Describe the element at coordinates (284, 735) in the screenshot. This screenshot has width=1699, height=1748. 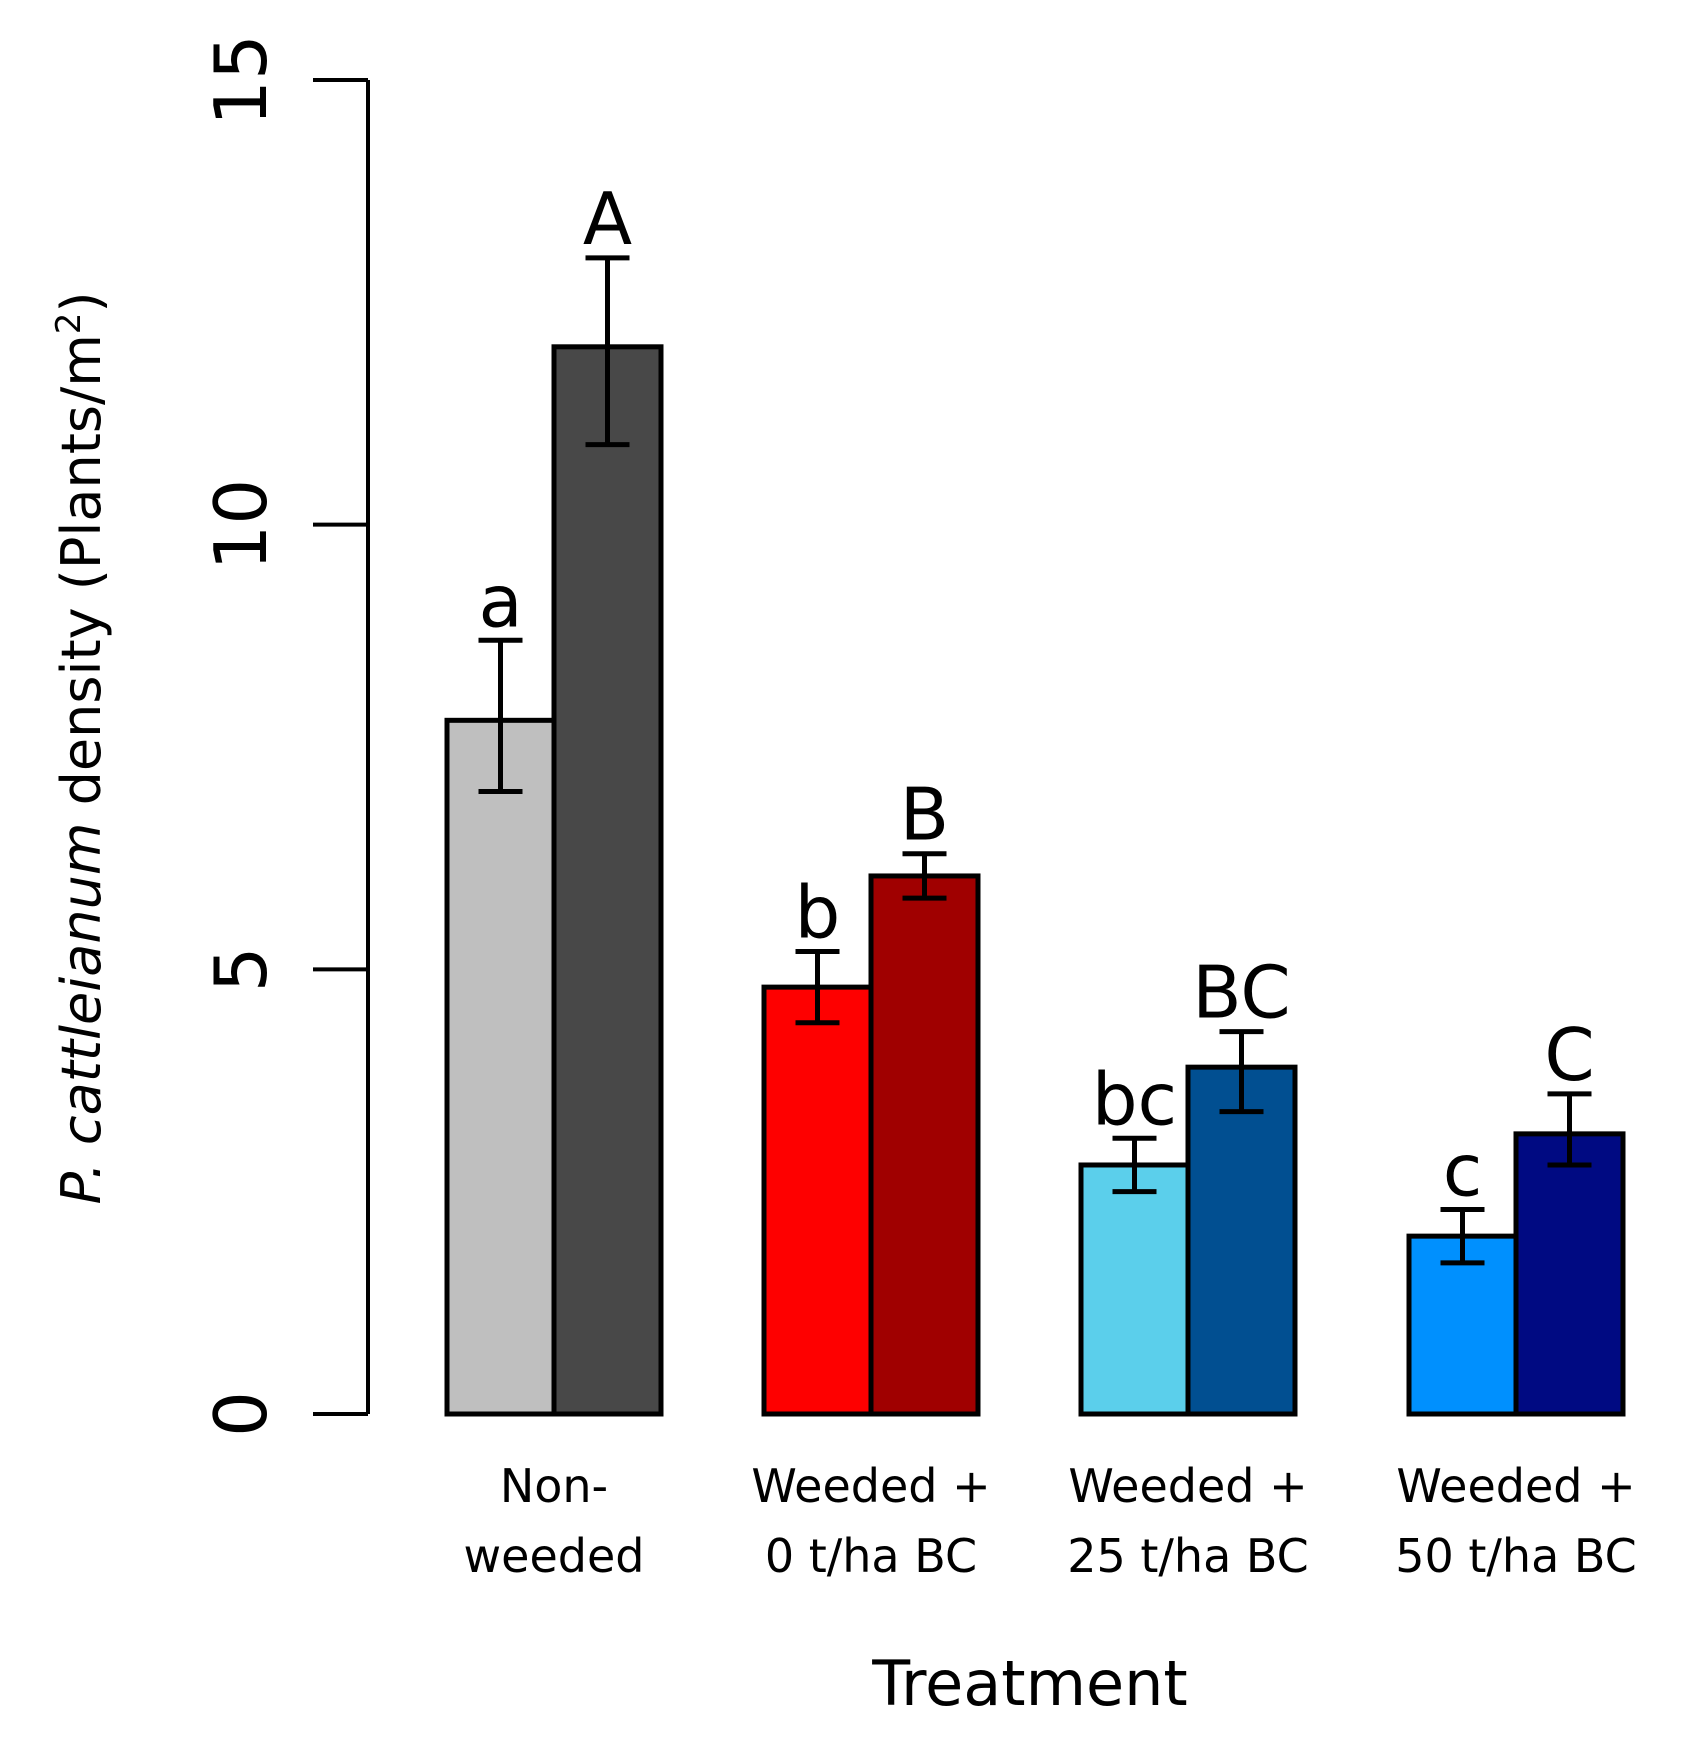
I see `y-axis: 0 5 10 15` at that location.